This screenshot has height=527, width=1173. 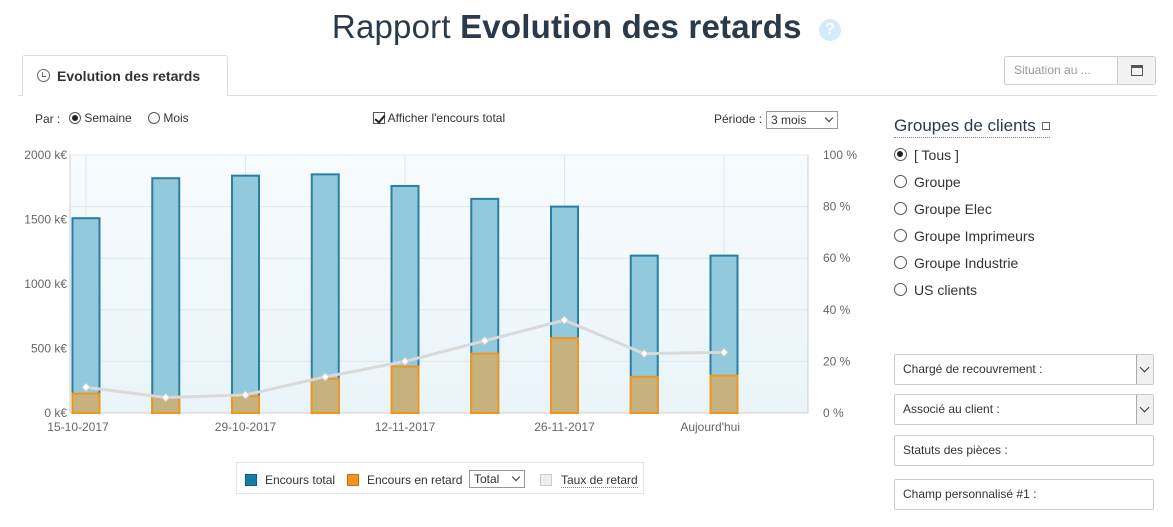 I want to click on external-link-icon, so click(x=1045, y=126).